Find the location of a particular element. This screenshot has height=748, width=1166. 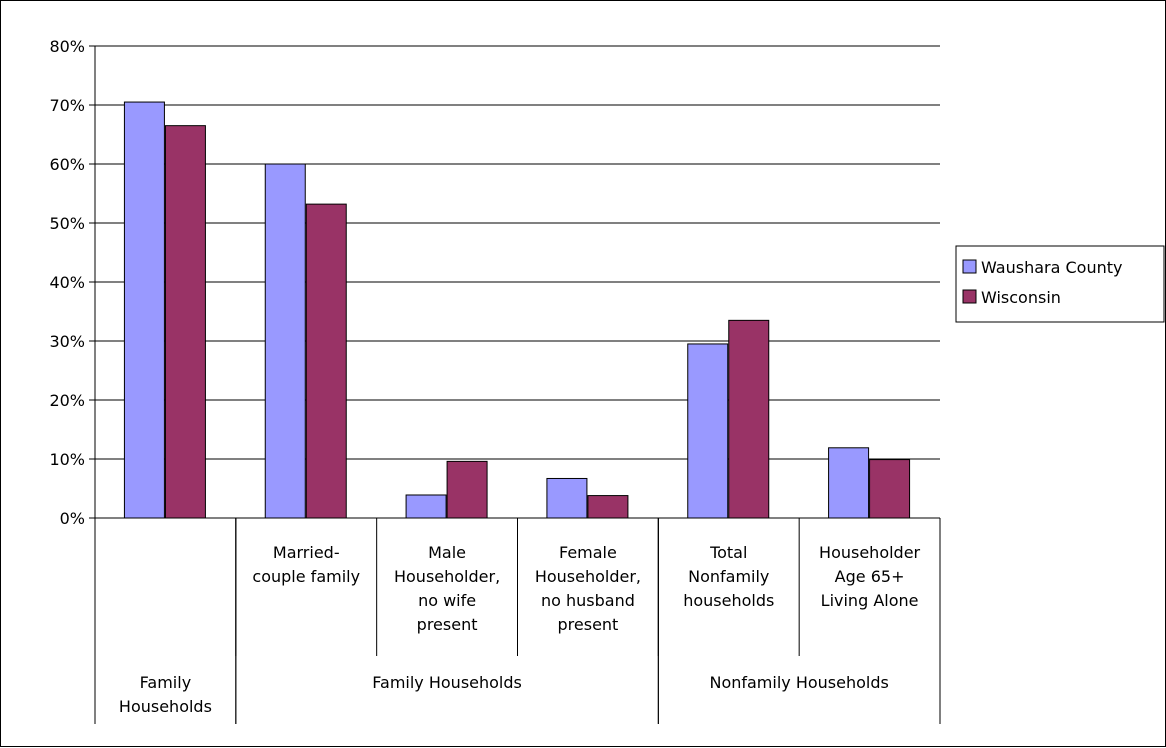

legend-label: Wisconsin is located at coordinates (1021, 297).